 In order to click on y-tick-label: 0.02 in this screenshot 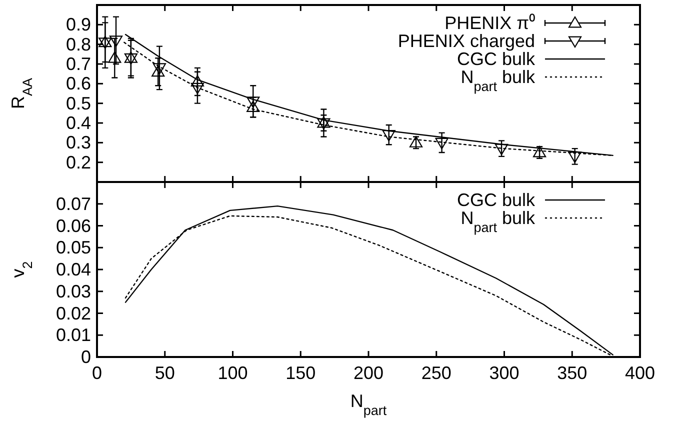, I will do `click(73, 313)`.